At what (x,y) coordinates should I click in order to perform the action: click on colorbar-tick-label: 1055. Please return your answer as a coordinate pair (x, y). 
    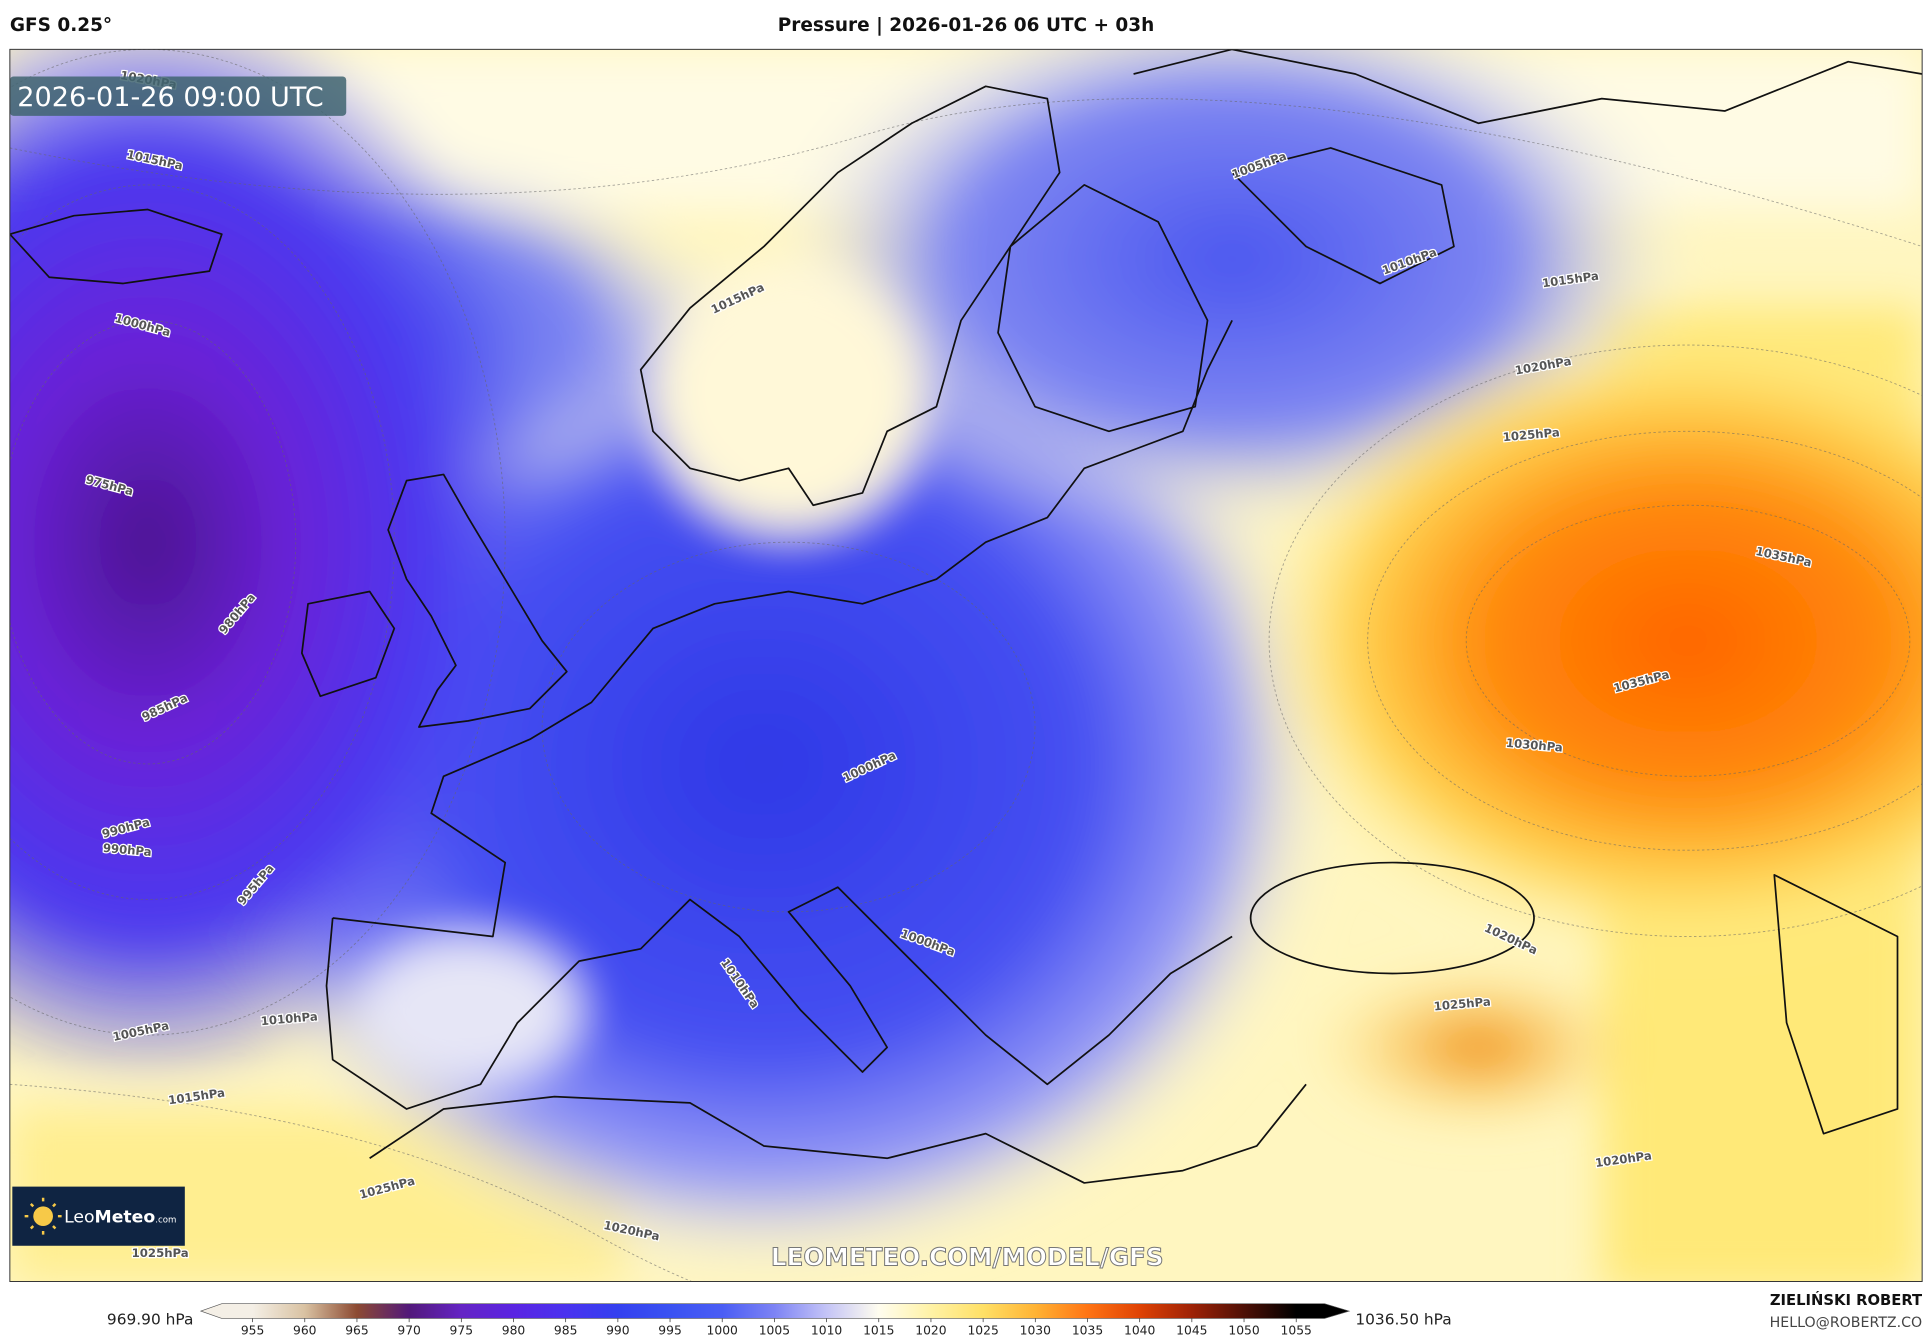
    Looking at the image, I should click on (1296, 1330).